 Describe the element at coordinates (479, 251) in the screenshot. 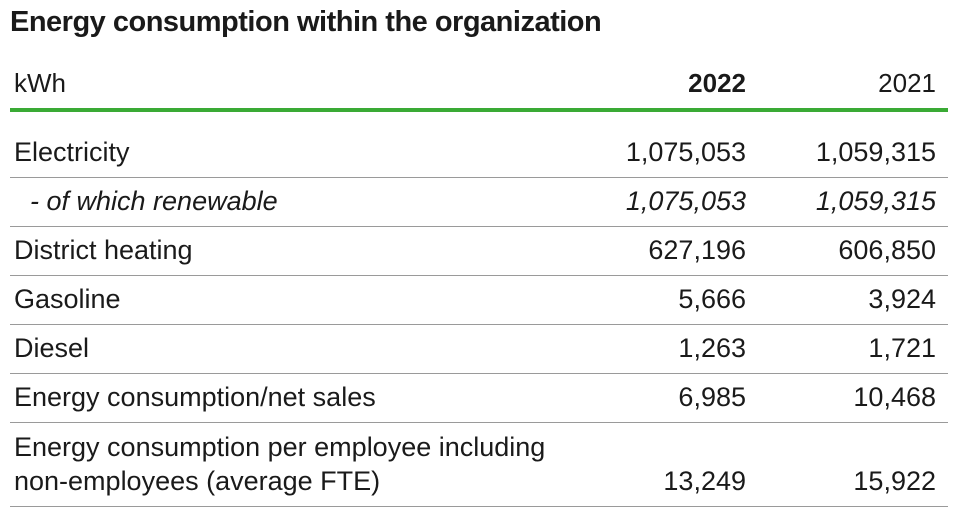

I see `table-row: District heating 627,196 606,850` at that location.